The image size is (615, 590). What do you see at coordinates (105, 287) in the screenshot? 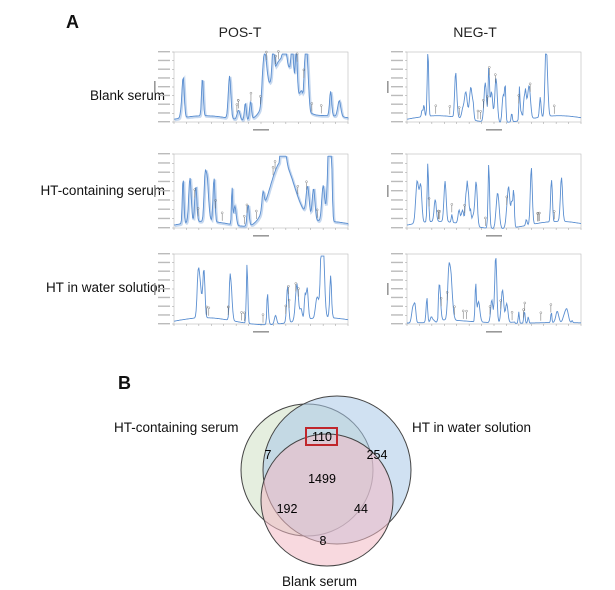
I see `row-label-ht-in-water: HT in water solution` at bounding box center [105, 287].